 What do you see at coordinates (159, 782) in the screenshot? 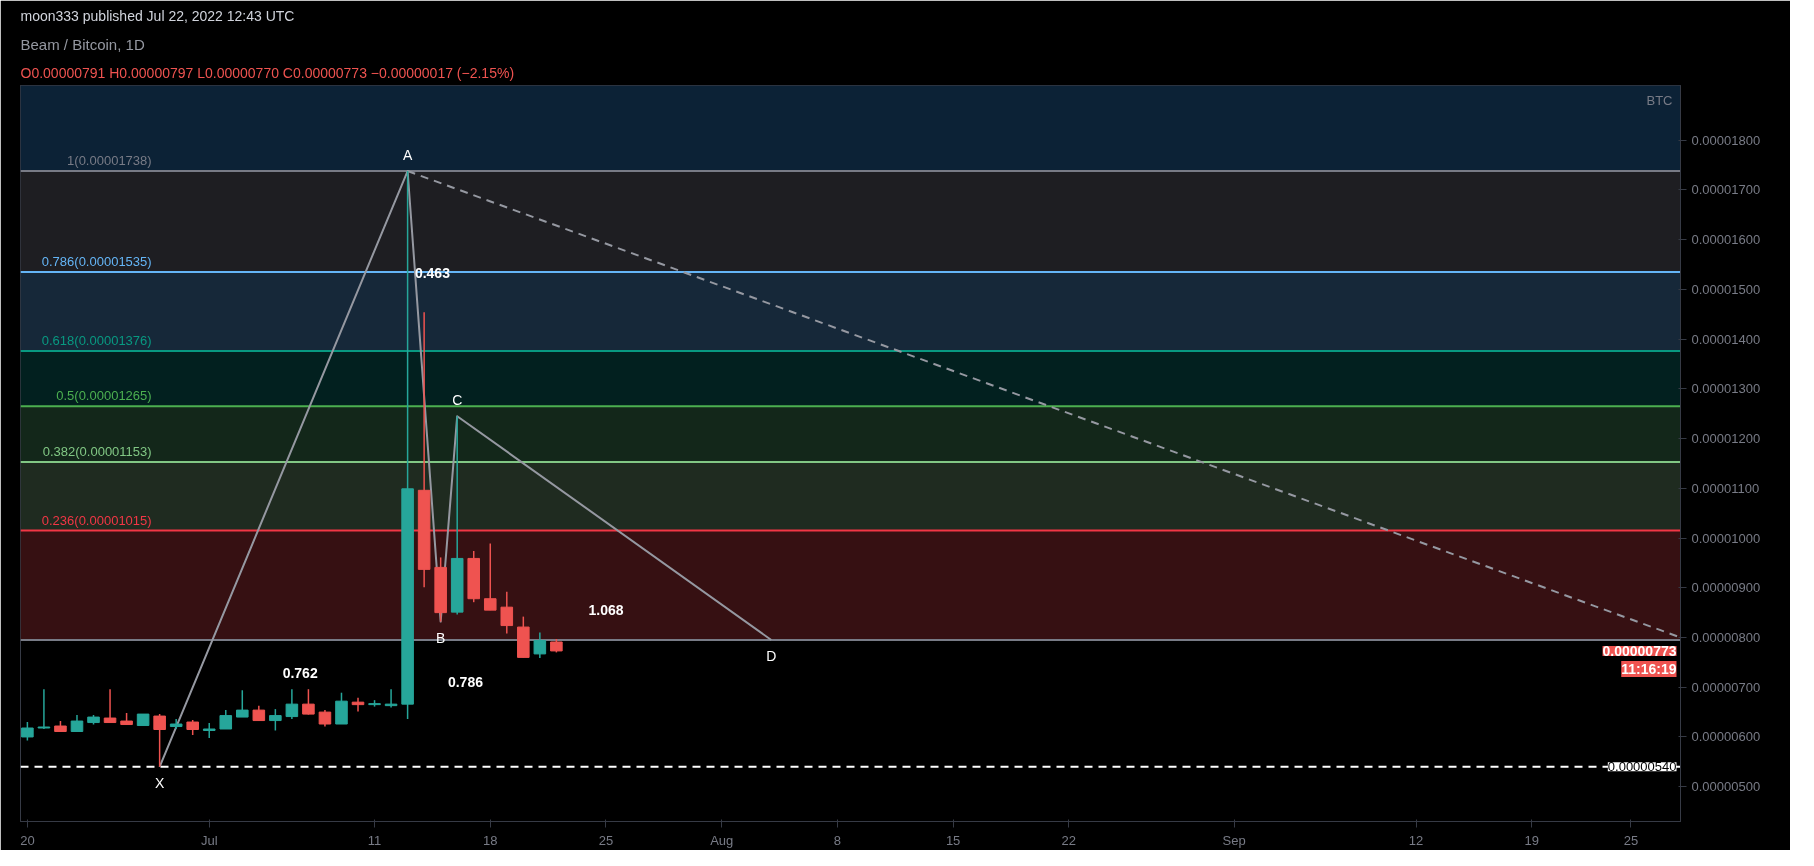
I see `annotation: X` at bounding box center [159, 782].